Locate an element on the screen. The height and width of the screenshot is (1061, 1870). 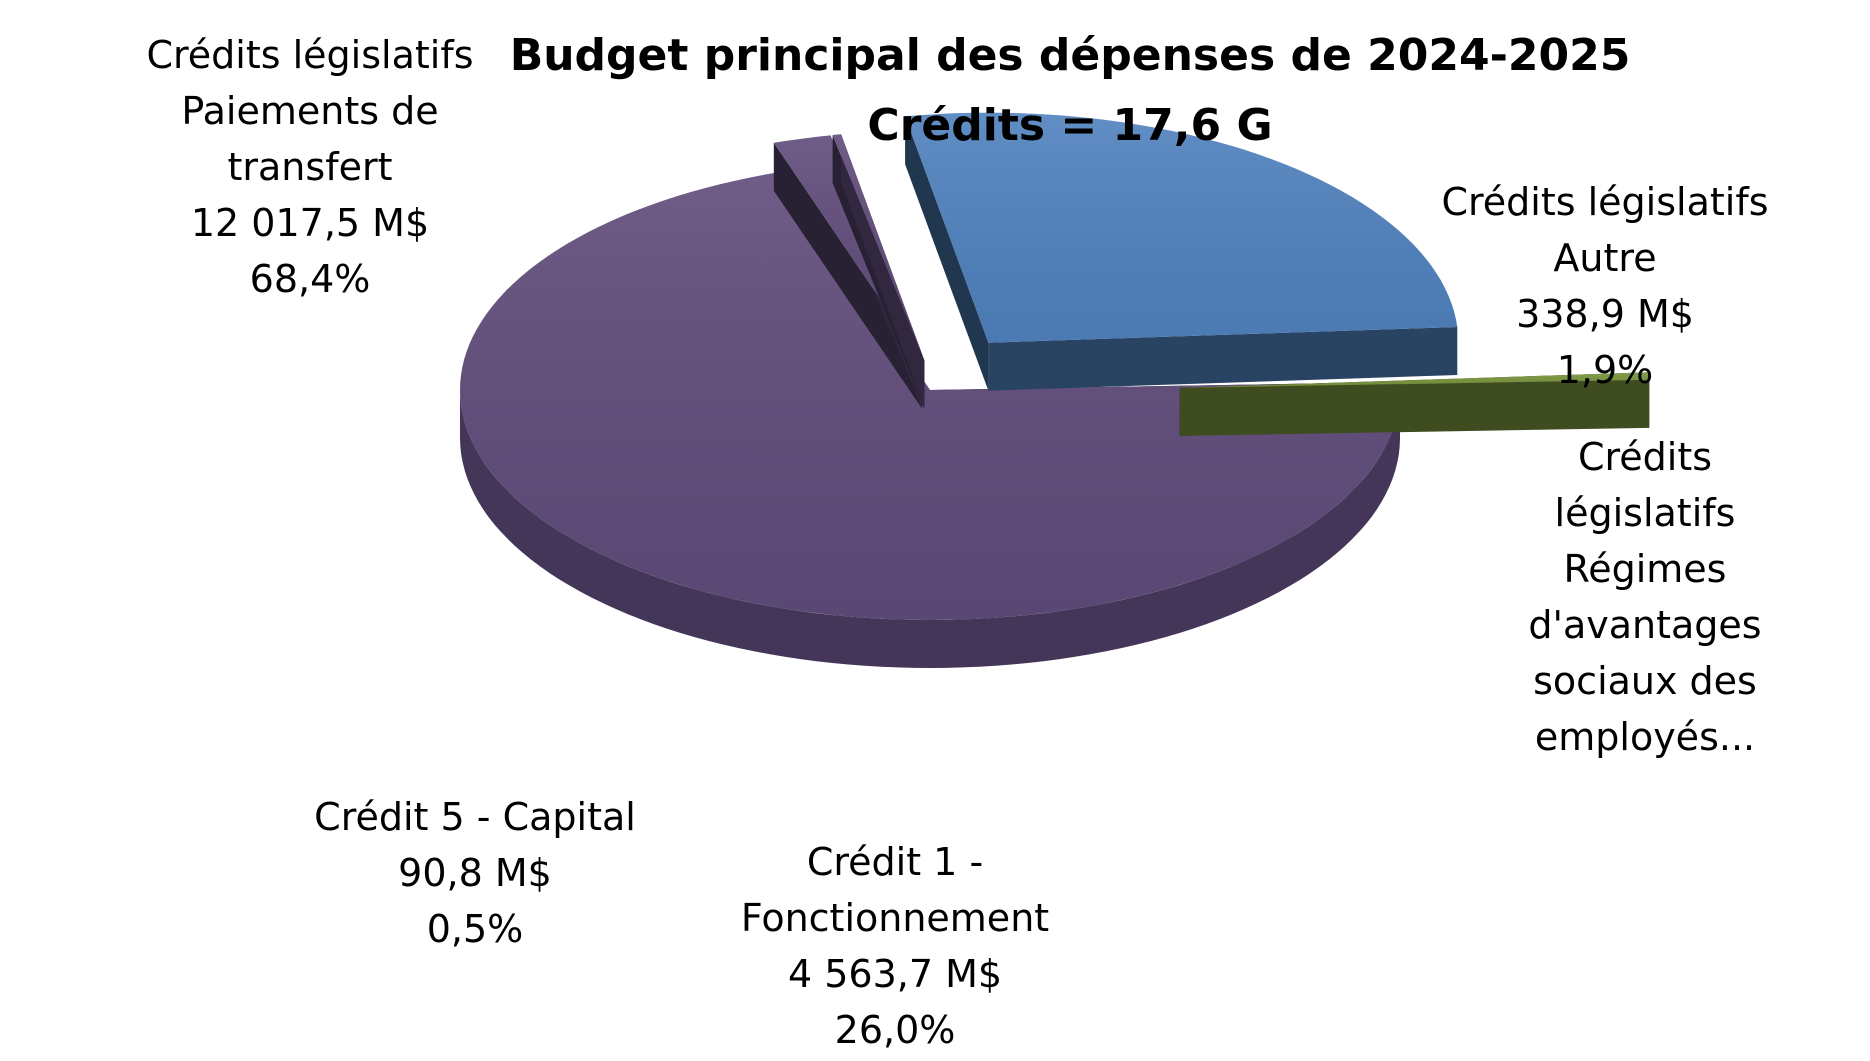
slice-label-4: Crédit 5 - Capital 90,8 M$ 0,5% is located at coordinates (475, 873).